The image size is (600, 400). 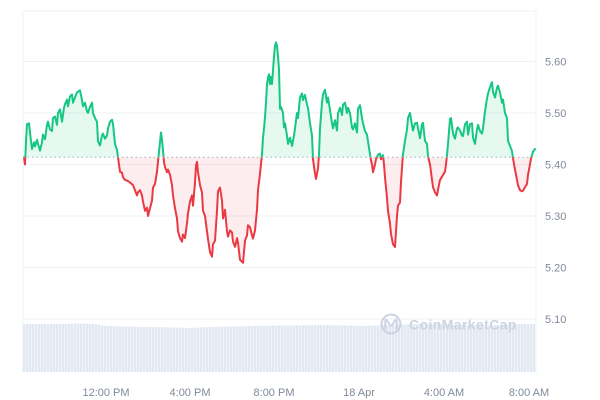 I want to click on y-axis-tick-label: 5.50, so click(x=555, y=114).